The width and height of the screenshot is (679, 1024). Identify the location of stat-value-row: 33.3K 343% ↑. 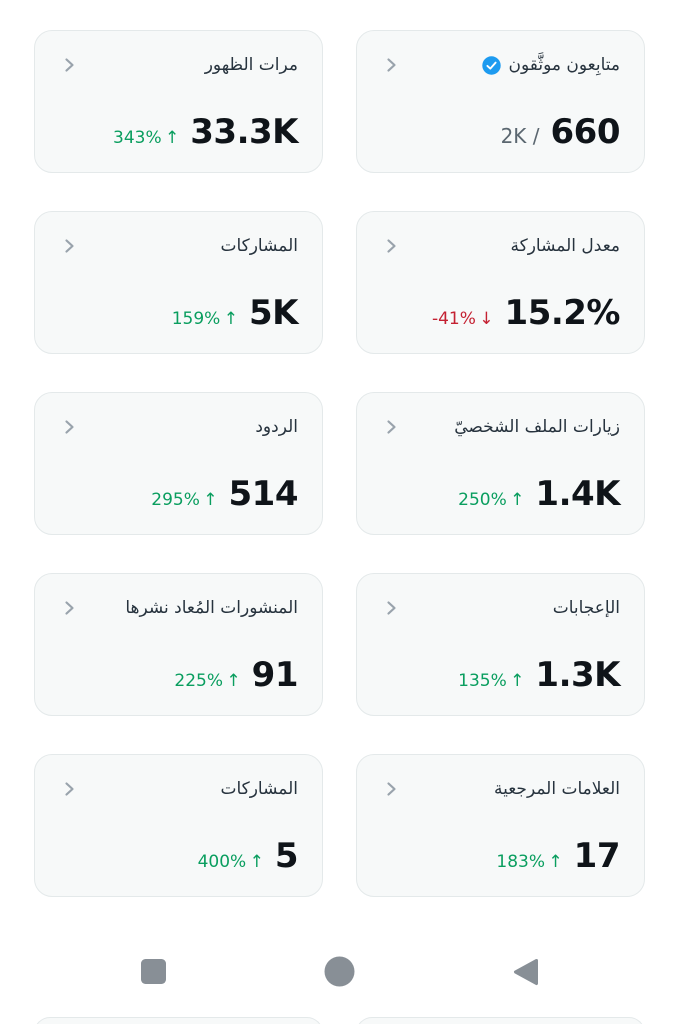
(178, 132).